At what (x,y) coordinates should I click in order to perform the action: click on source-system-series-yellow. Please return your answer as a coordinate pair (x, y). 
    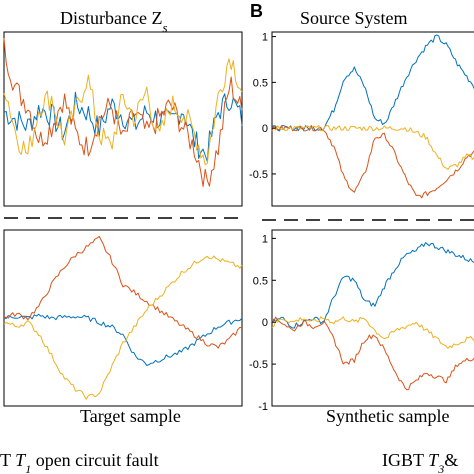
    Looking at the image, I should click on (372, 147).